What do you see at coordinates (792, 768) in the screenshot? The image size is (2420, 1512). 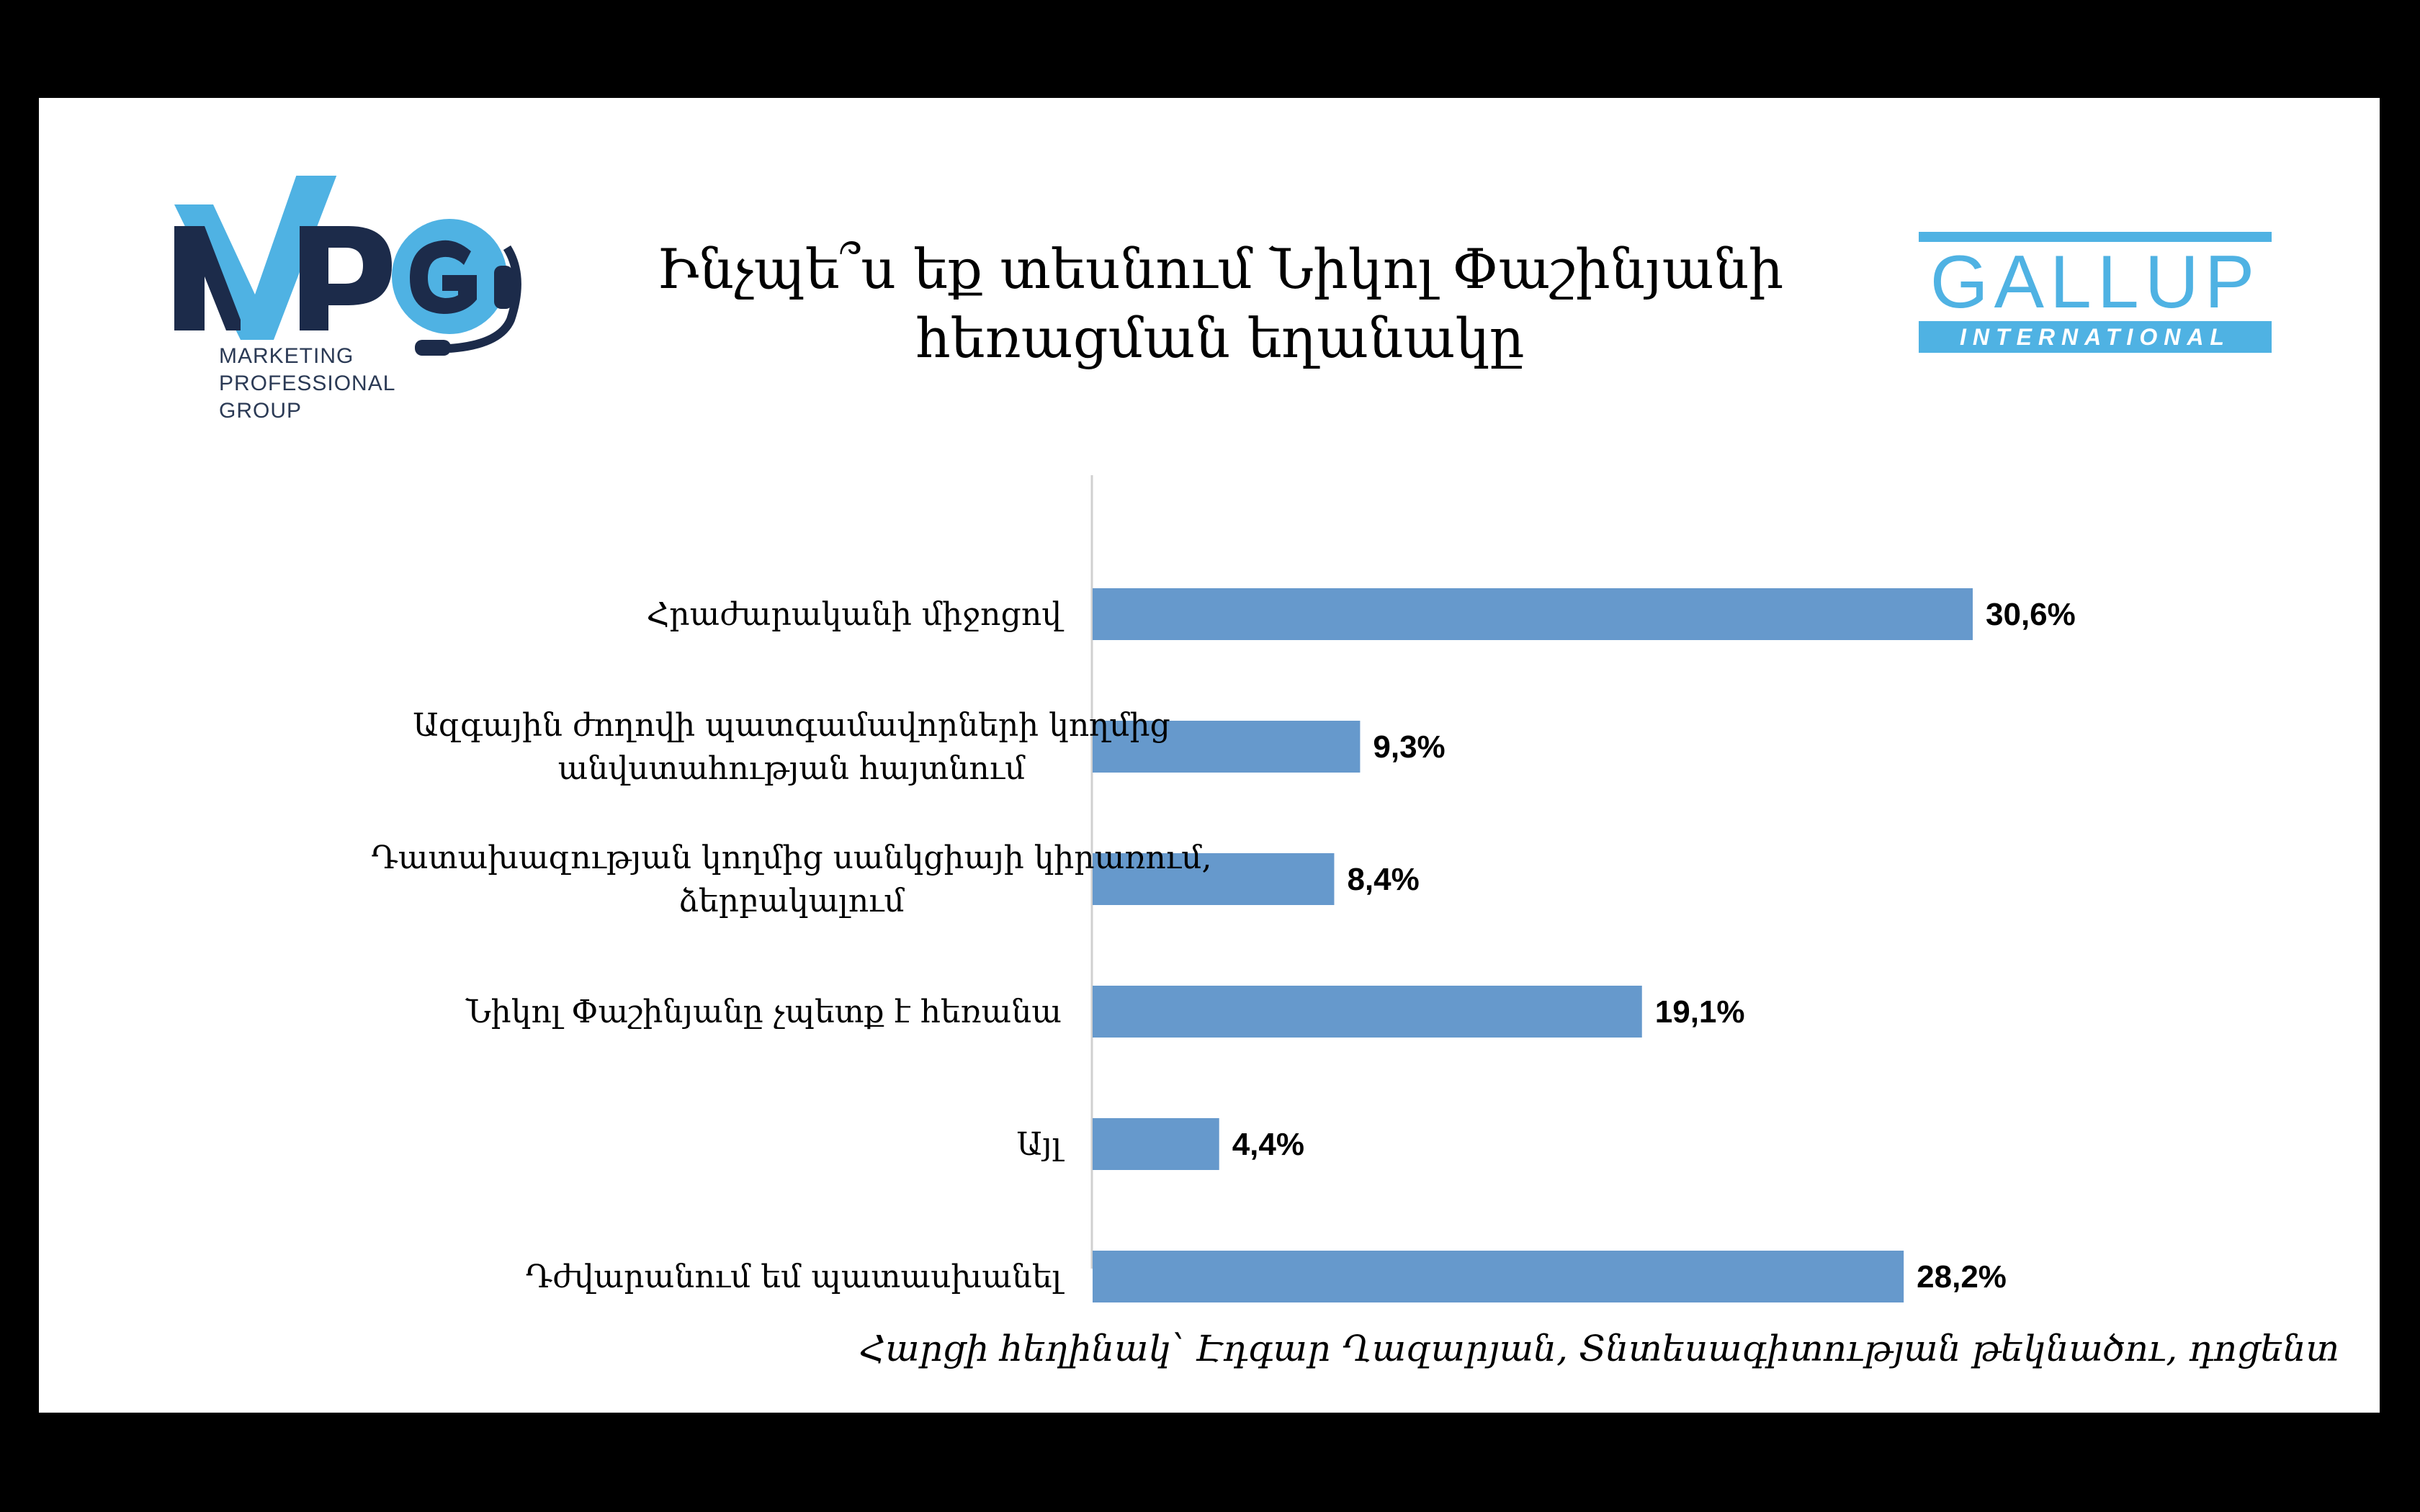 I see `category-label-1-1: անվստահության հայտնում` at bounding box center [792, 768].